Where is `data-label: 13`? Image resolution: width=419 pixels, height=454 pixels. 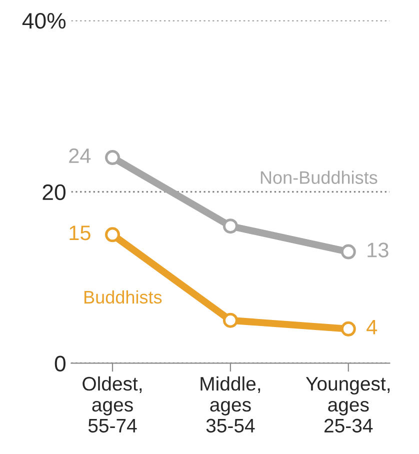
data-label: 13 is located at coordinates (378, 250).